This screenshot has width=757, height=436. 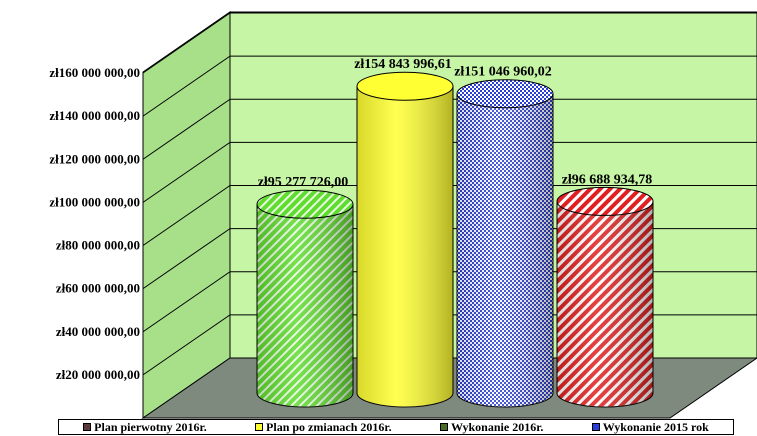 I want to click on y-tick-label: zł20 000 000,00, so click(x=98, y=374).